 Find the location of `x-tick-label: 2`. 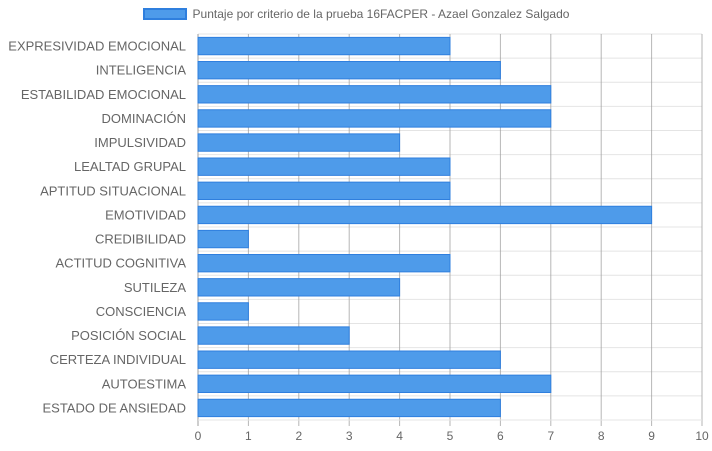

x-tick-label: 2 is located at coordinates (298, 436).